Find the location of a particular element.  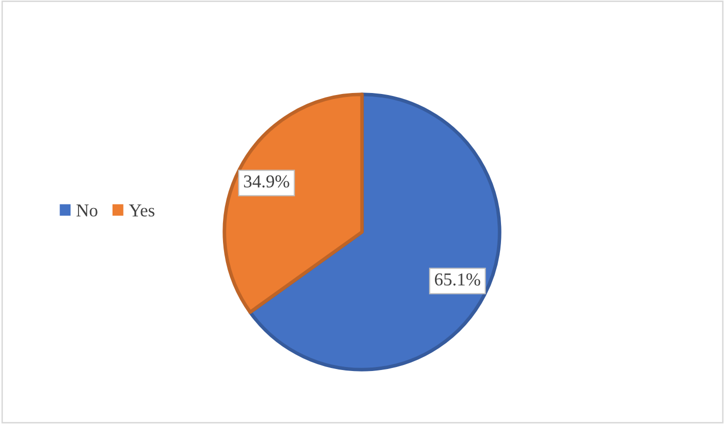

pie-slice is located at coordinates (293, 203).